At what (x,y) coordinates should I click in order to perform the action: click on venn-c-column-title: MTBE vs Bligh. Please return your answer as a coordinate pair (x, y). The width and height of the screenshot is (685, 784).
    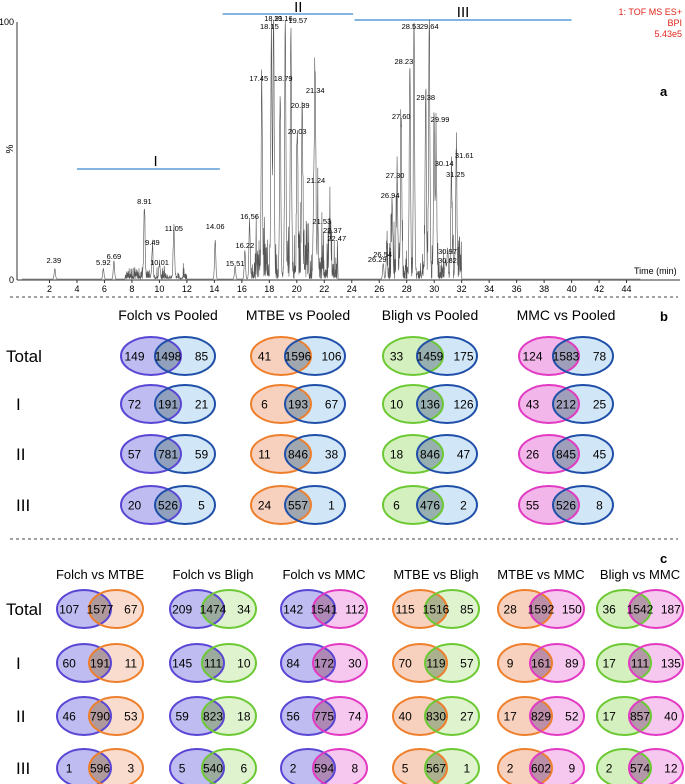
    Looking at the image, I should click on (435, 574).